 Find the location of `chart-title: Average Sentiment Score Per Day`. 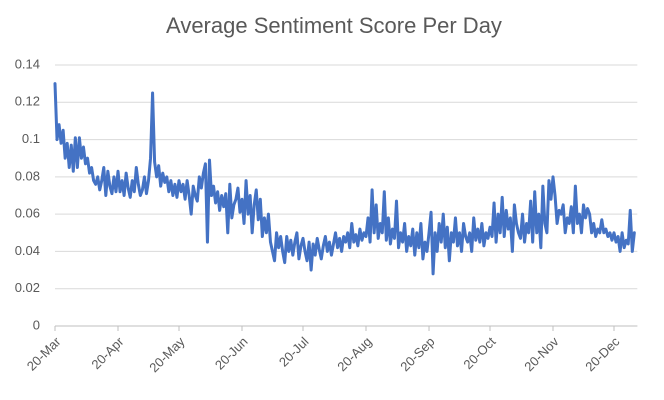

chart-title: Average Sentiment Score Per Day is located at coordinates (334, 25).